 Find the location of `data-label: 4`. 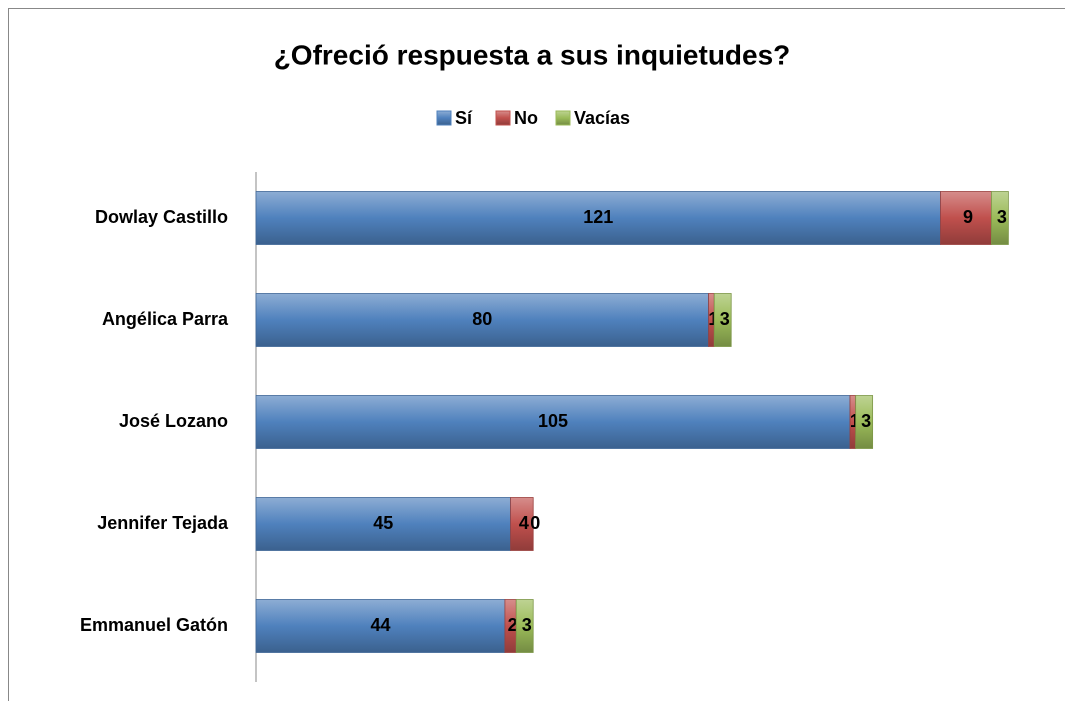

data-label: 4 is located at coordinates (524, 523).